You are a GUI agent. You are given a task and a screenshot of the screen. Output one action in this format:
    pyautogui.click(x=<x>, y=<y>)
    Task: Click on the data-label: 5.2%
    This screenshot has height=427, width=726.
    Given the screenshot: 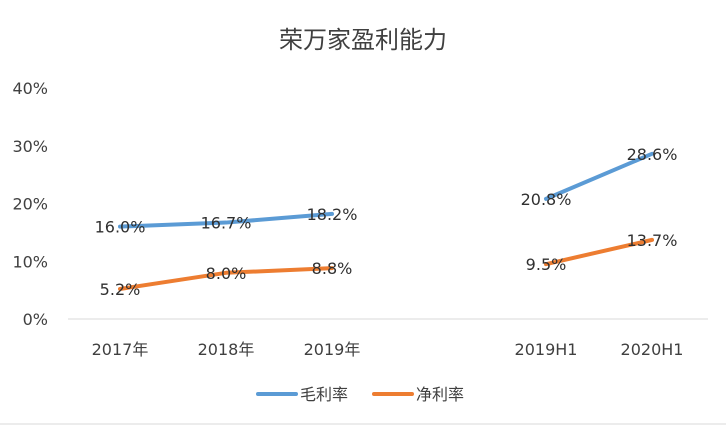 What is the action you would take?
    pyautogui.click(x=120, y=289)
    